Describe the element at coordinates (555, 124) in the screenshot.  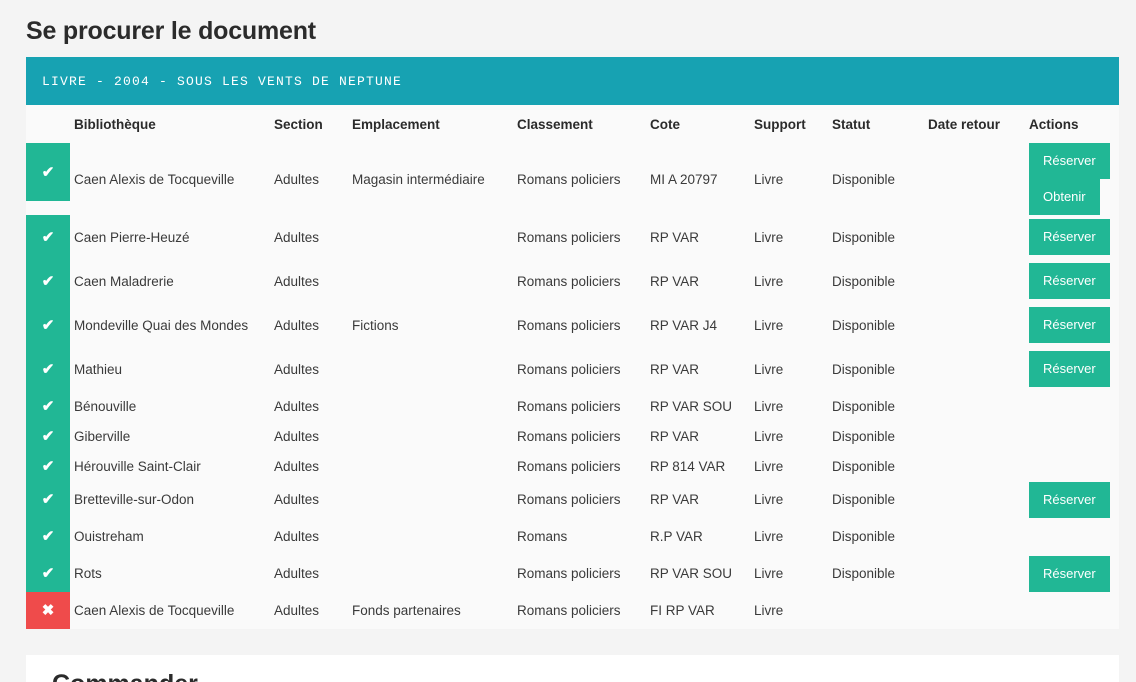
I see `column-header-classement: Classement` at that location.